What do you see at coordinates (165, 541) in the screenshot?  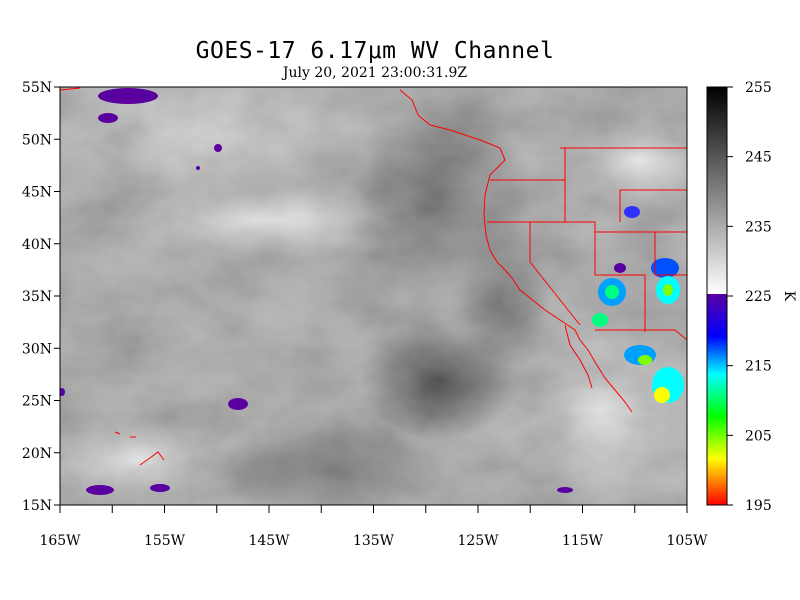 I see `lon-tick-label: 155W` at bounding box center [165, 541].